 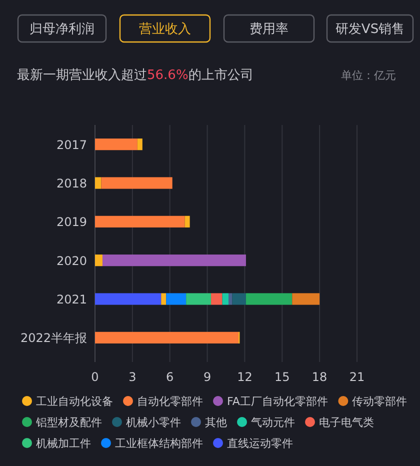 I want to click on x-tick-label: 9, so click(x=207, y=377).